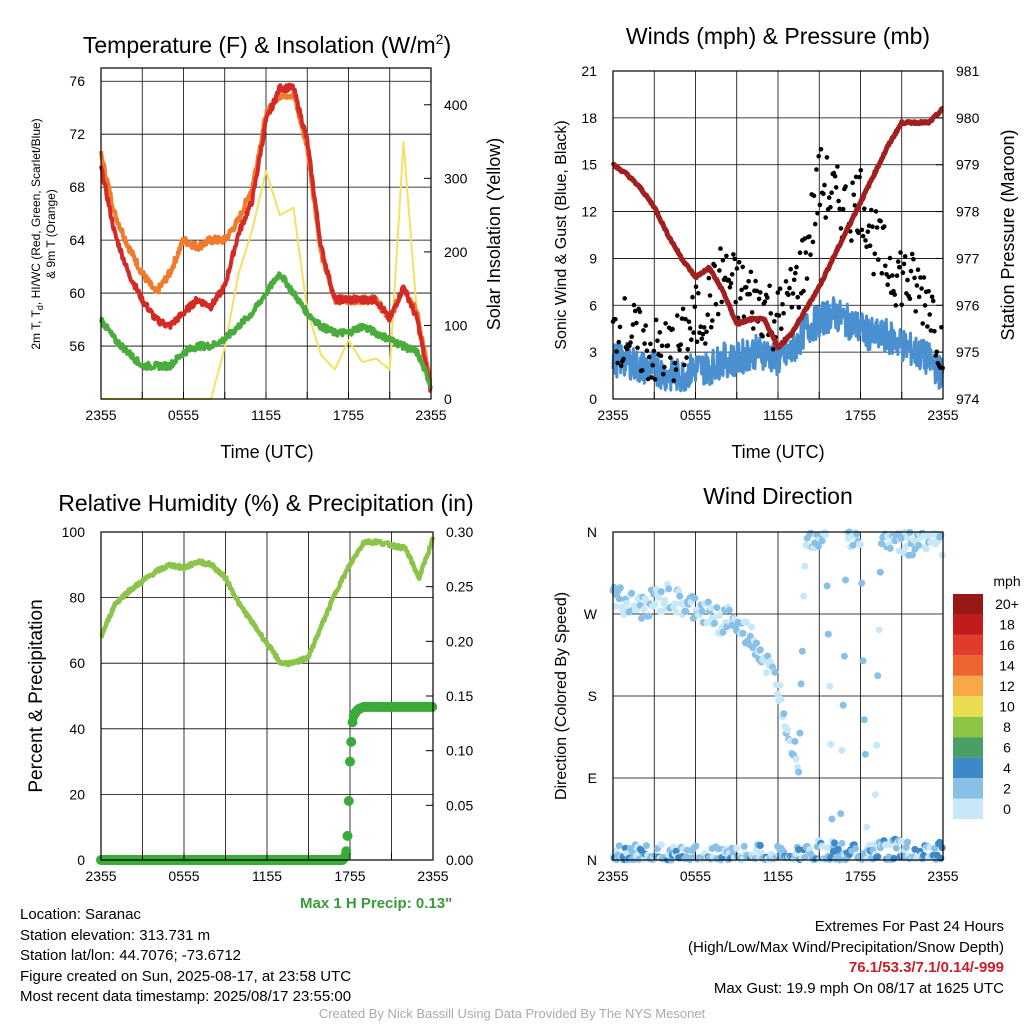 Image resolution: width=1024 pixels, height=1024 pixels. I want to click on temp-ylabel-right: Solar Insolation (Yellow), so click(494, 234).